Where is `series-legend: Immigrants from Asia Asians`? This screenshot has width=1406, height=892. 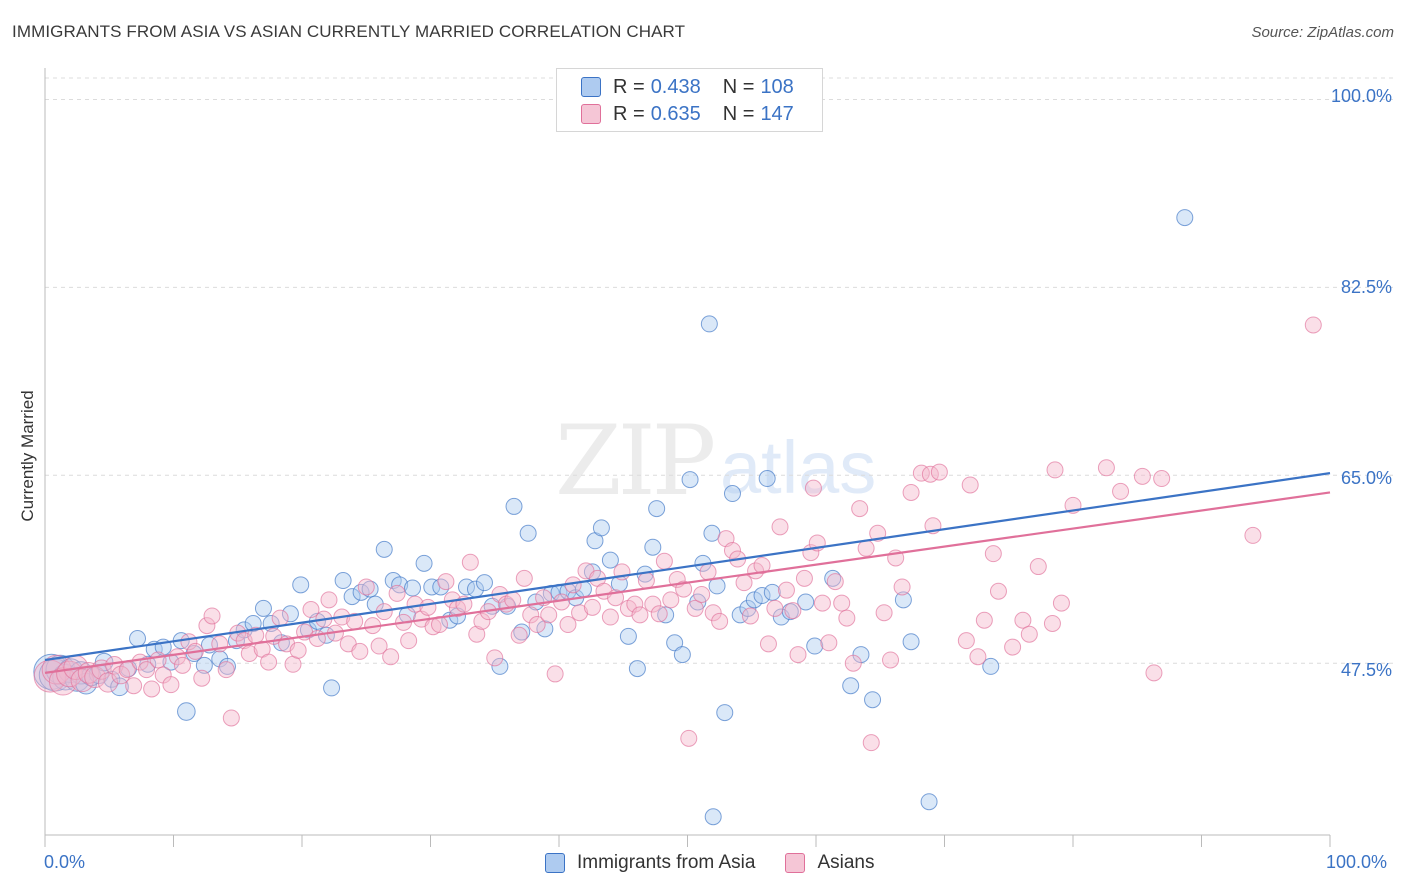 series-legend: Immigrants from Asia Asians is located at coordinates (724, 863).